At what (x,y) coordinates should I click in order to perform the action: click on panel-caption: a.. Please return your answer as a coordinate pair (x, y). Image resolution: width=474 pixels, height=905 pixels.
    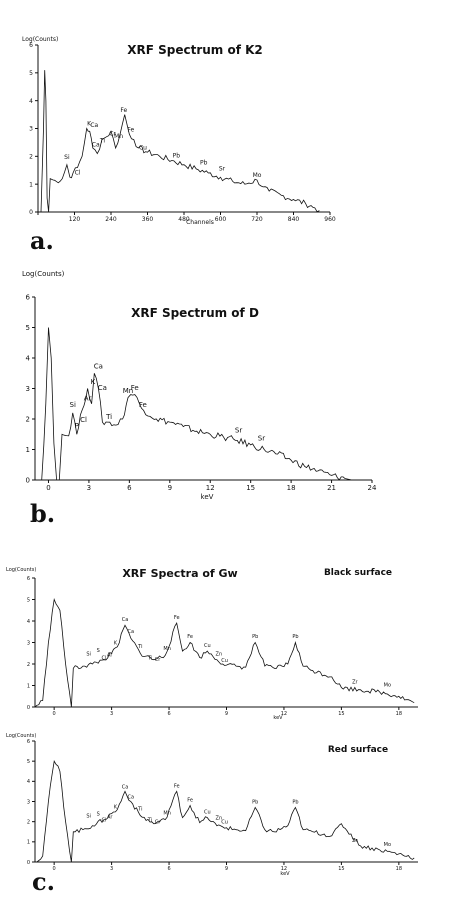
    Looking at the image, I should click on (42, 240).